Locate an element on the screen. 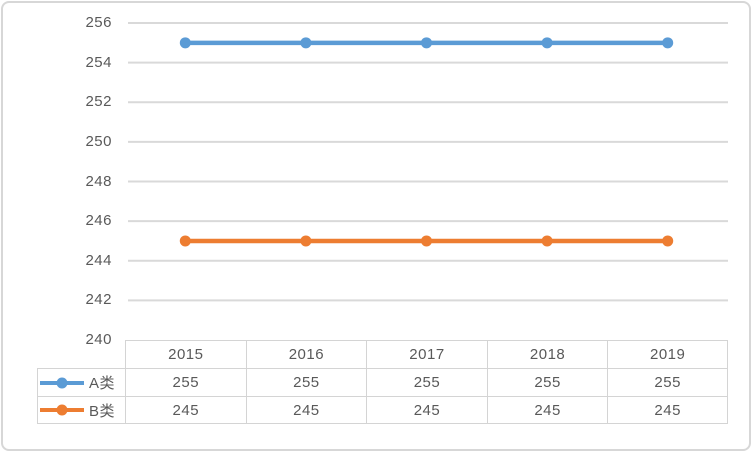  y-tick-label: 256 is located at coordinates (98, 22).